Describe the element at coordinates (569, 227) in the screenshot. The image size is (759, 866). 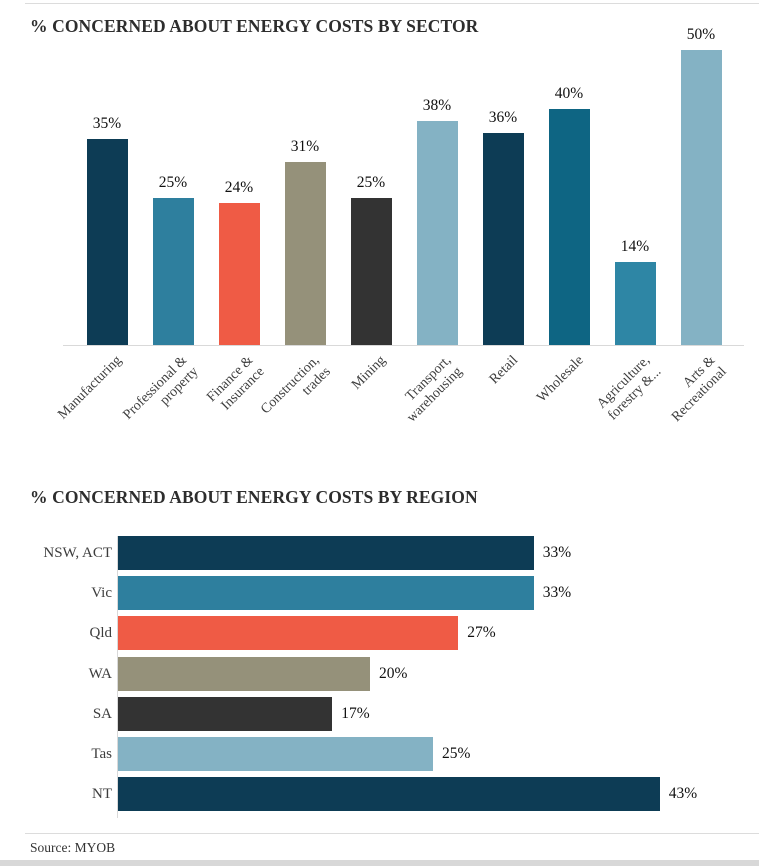
I see `sector-bar-wholesale` at that location.